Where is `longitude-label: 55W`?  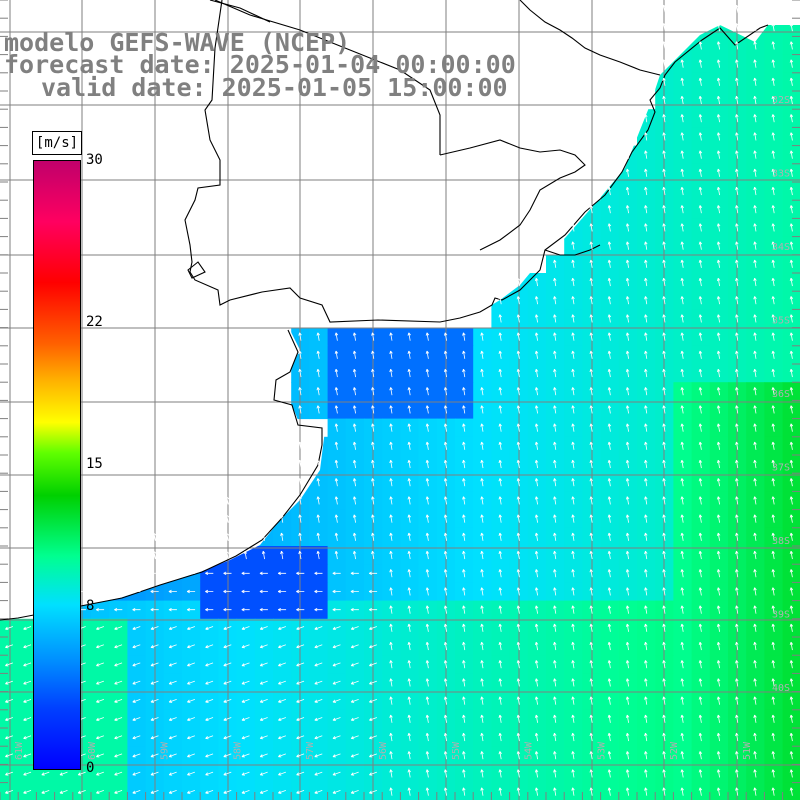 longitude-label: 55W is located at coordinates (456, 750).